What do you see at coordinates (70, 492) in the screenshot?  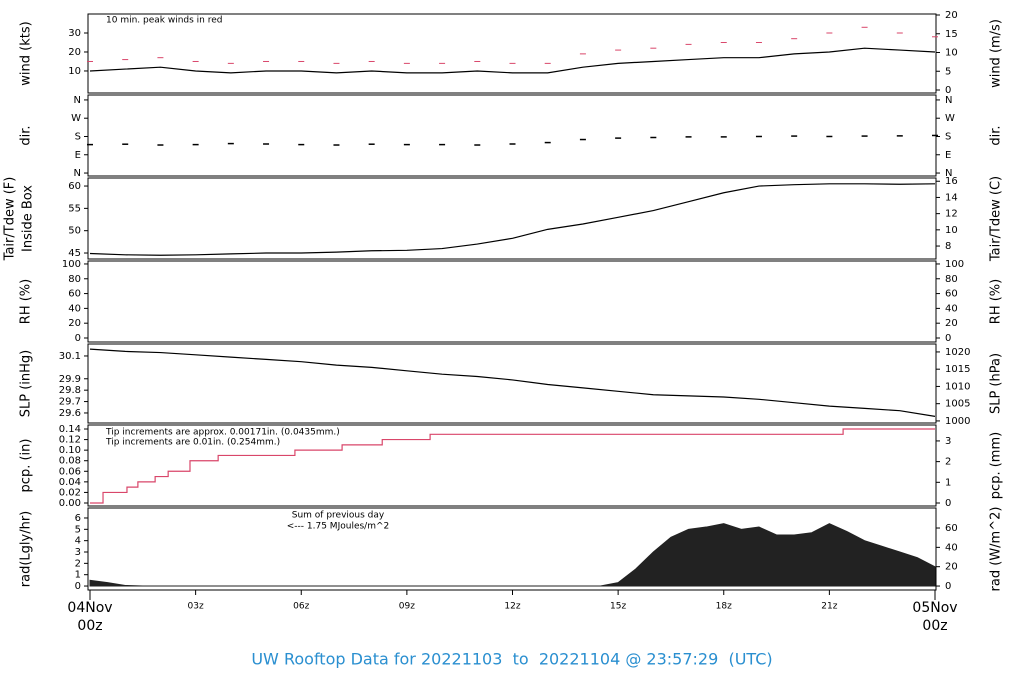 I see `y-tick-label: 0.02` at bounding box center [70, 492].